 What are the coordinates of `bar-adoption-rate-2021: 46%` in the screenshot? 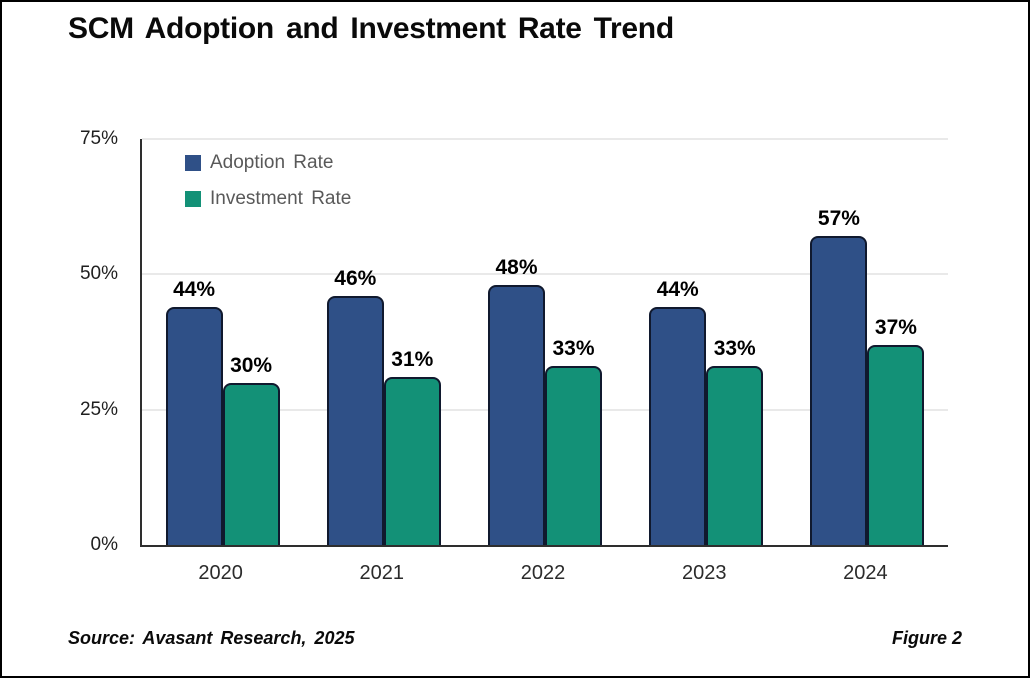 It's located at (355, 406).